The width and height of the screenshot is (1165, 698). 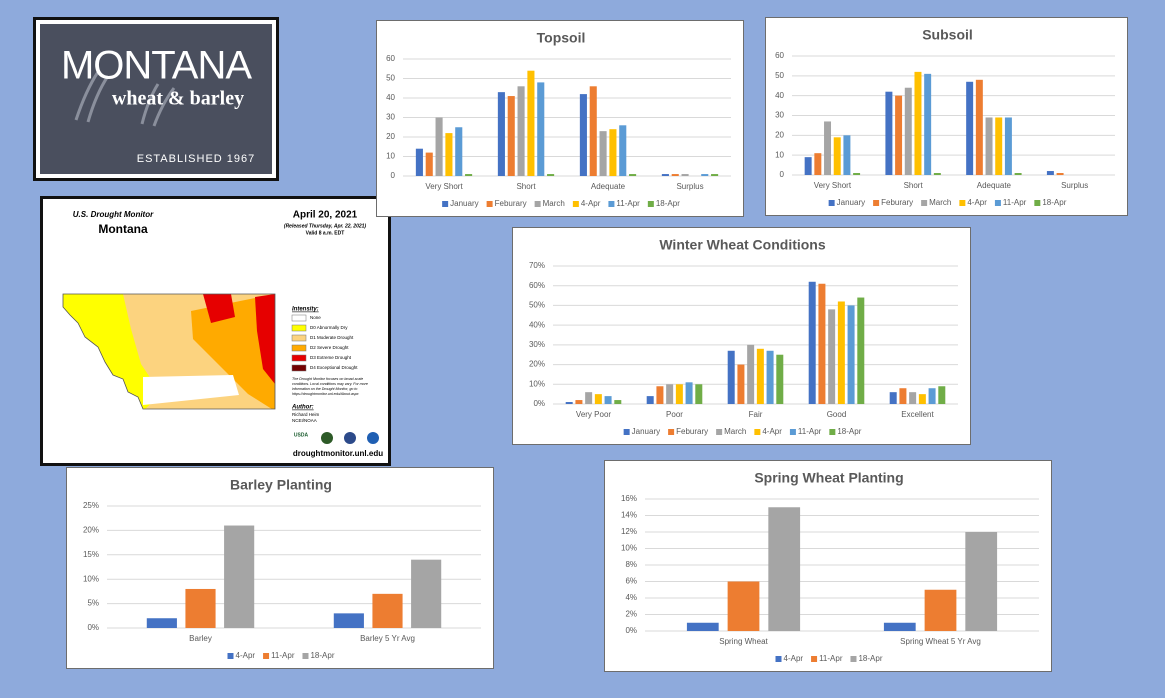 What do you see at coordinates (629, 548) in the screenshot?
I see `y-tick-label: 10%` at bounding box center [629, 548].